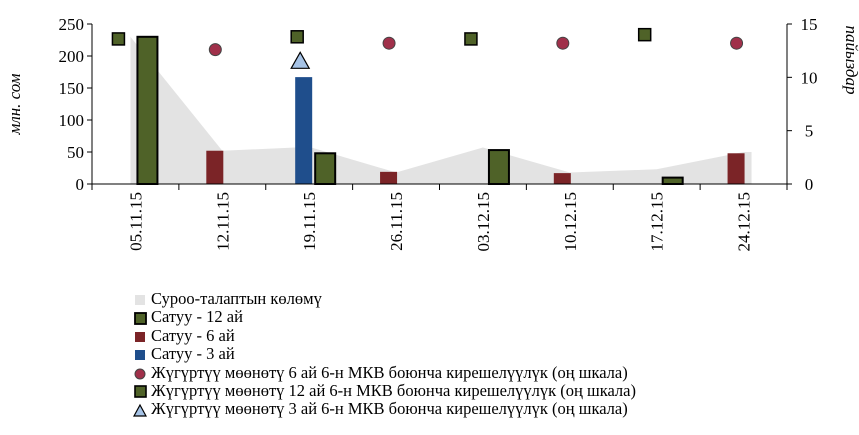 The image size is (859, 435). What do you see at coordinates (300, 60) in the screenshot?
I see `marker-3m-19.11.15` at bounding box center [300, 60].